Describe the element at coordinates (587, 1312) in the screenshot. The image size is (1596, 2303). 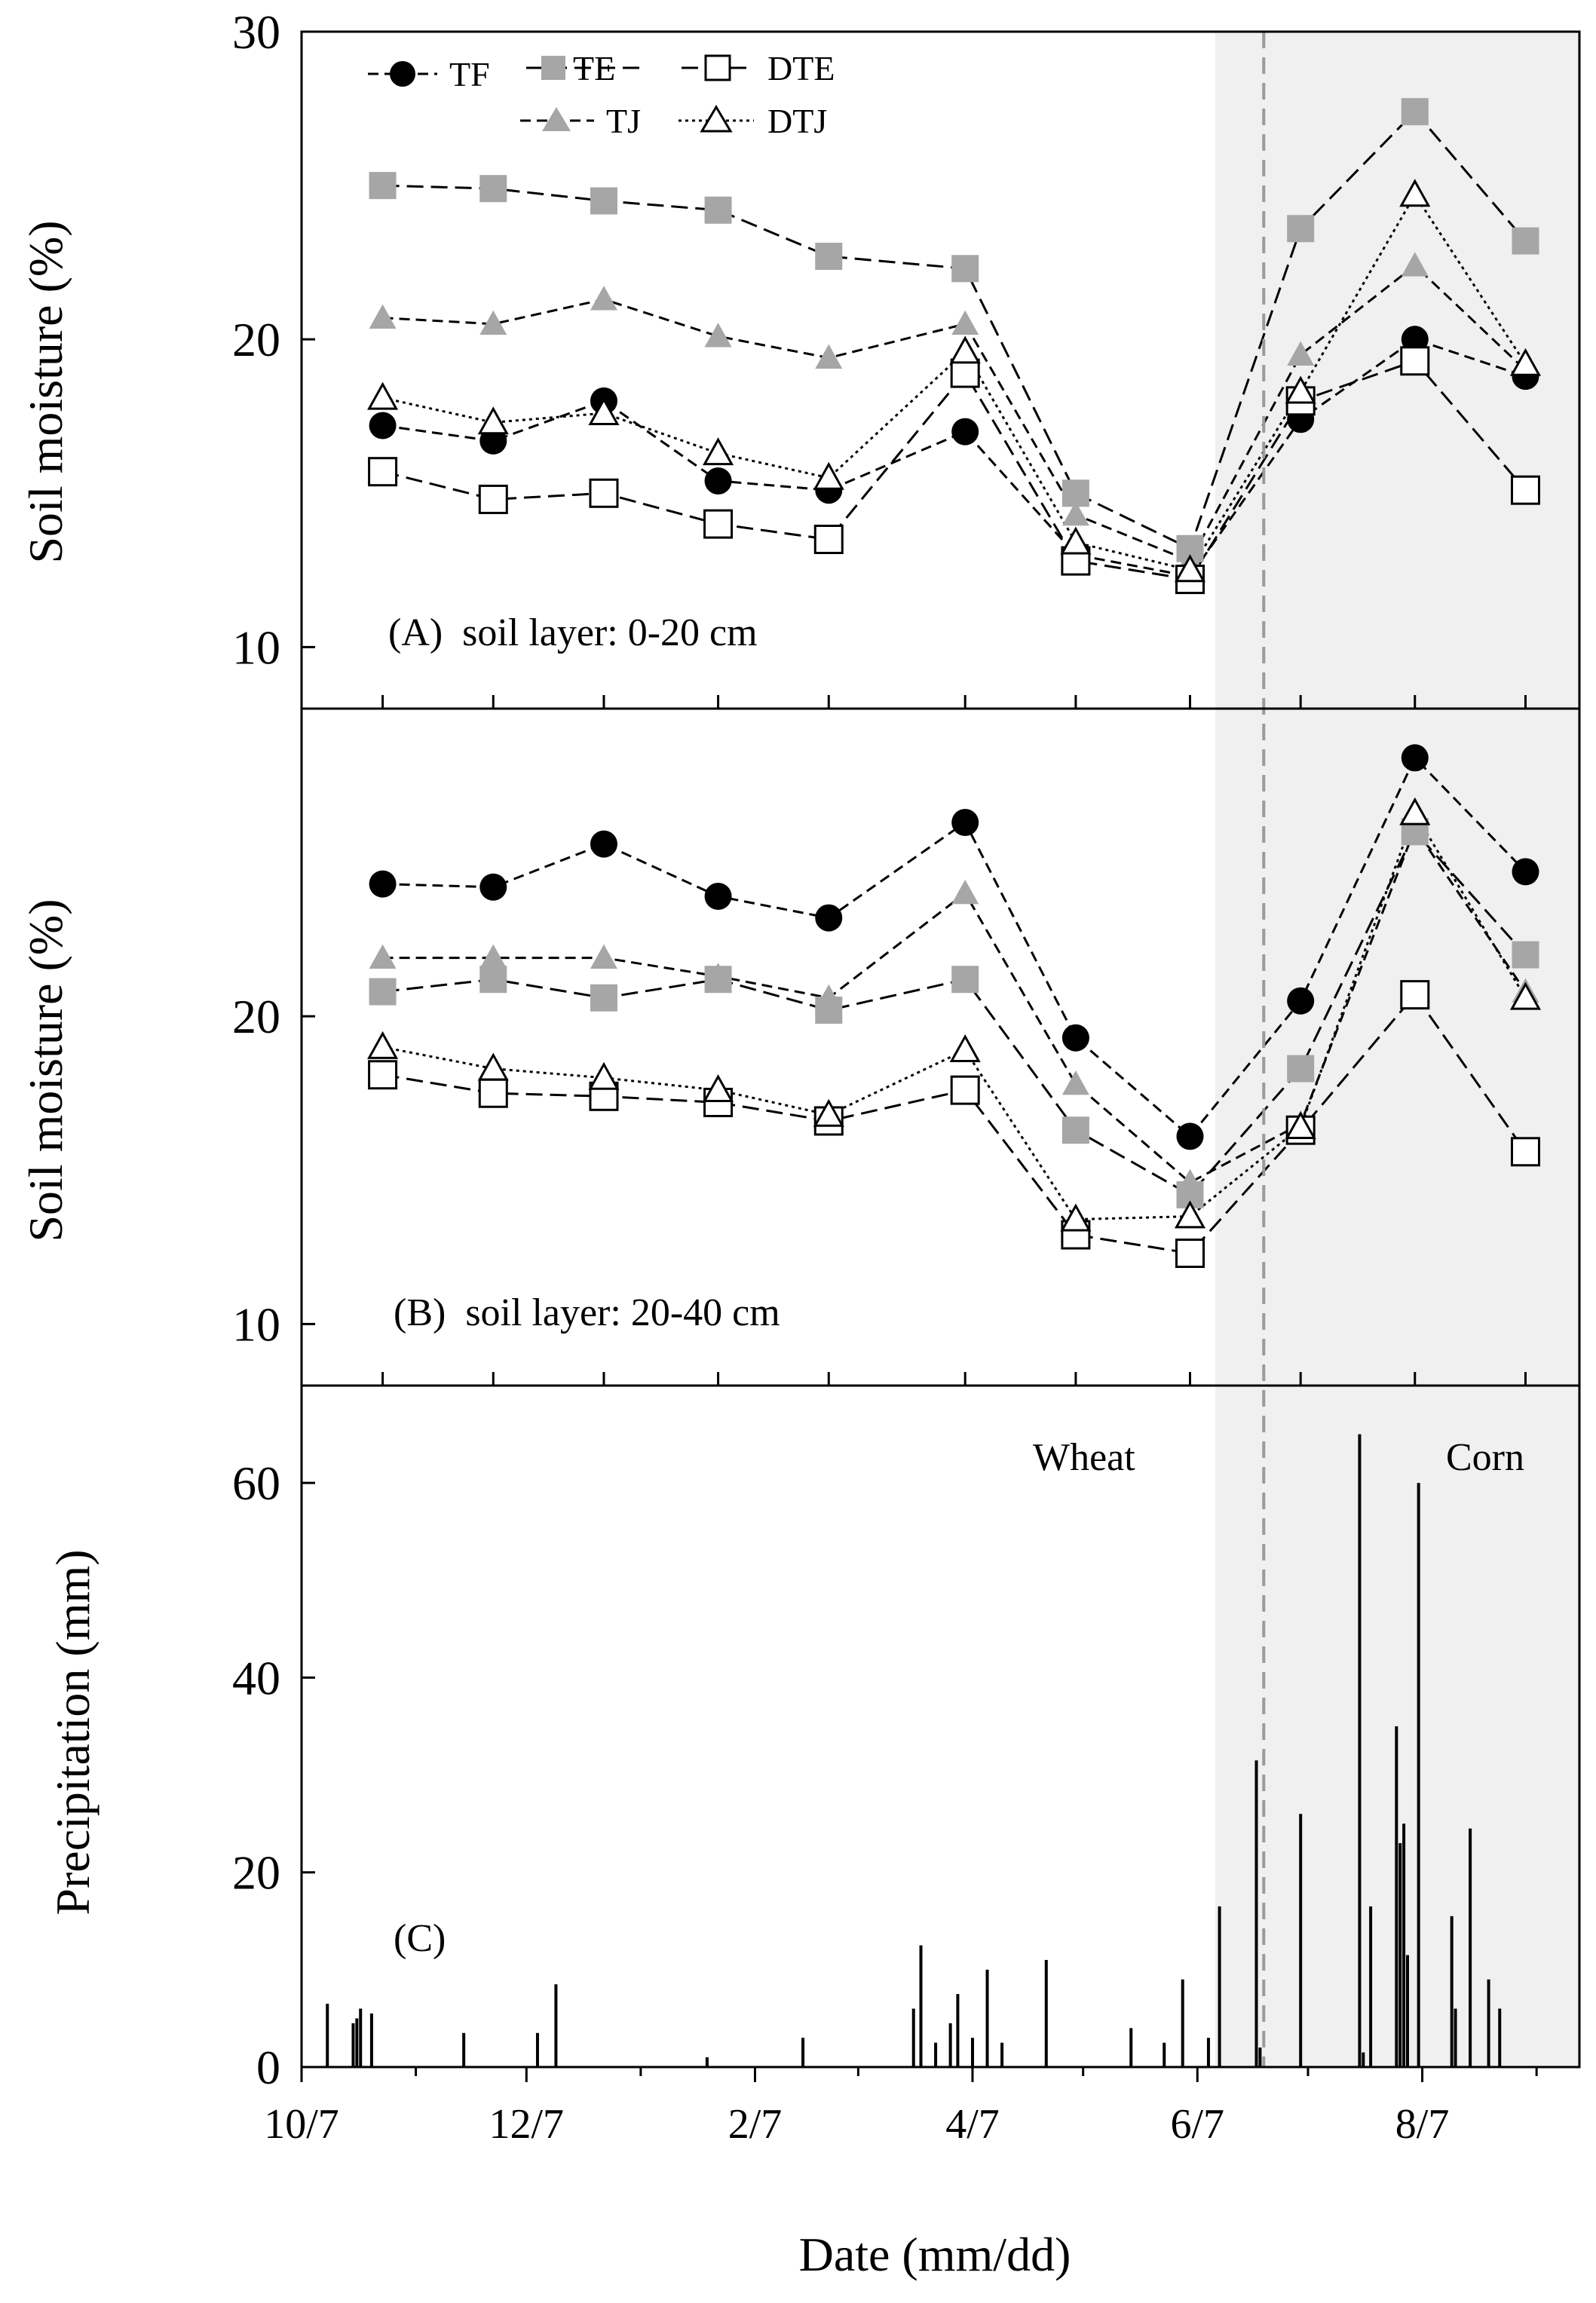
I see `panel-b-label: (B) soil layer: 20-40 cm` at that location.